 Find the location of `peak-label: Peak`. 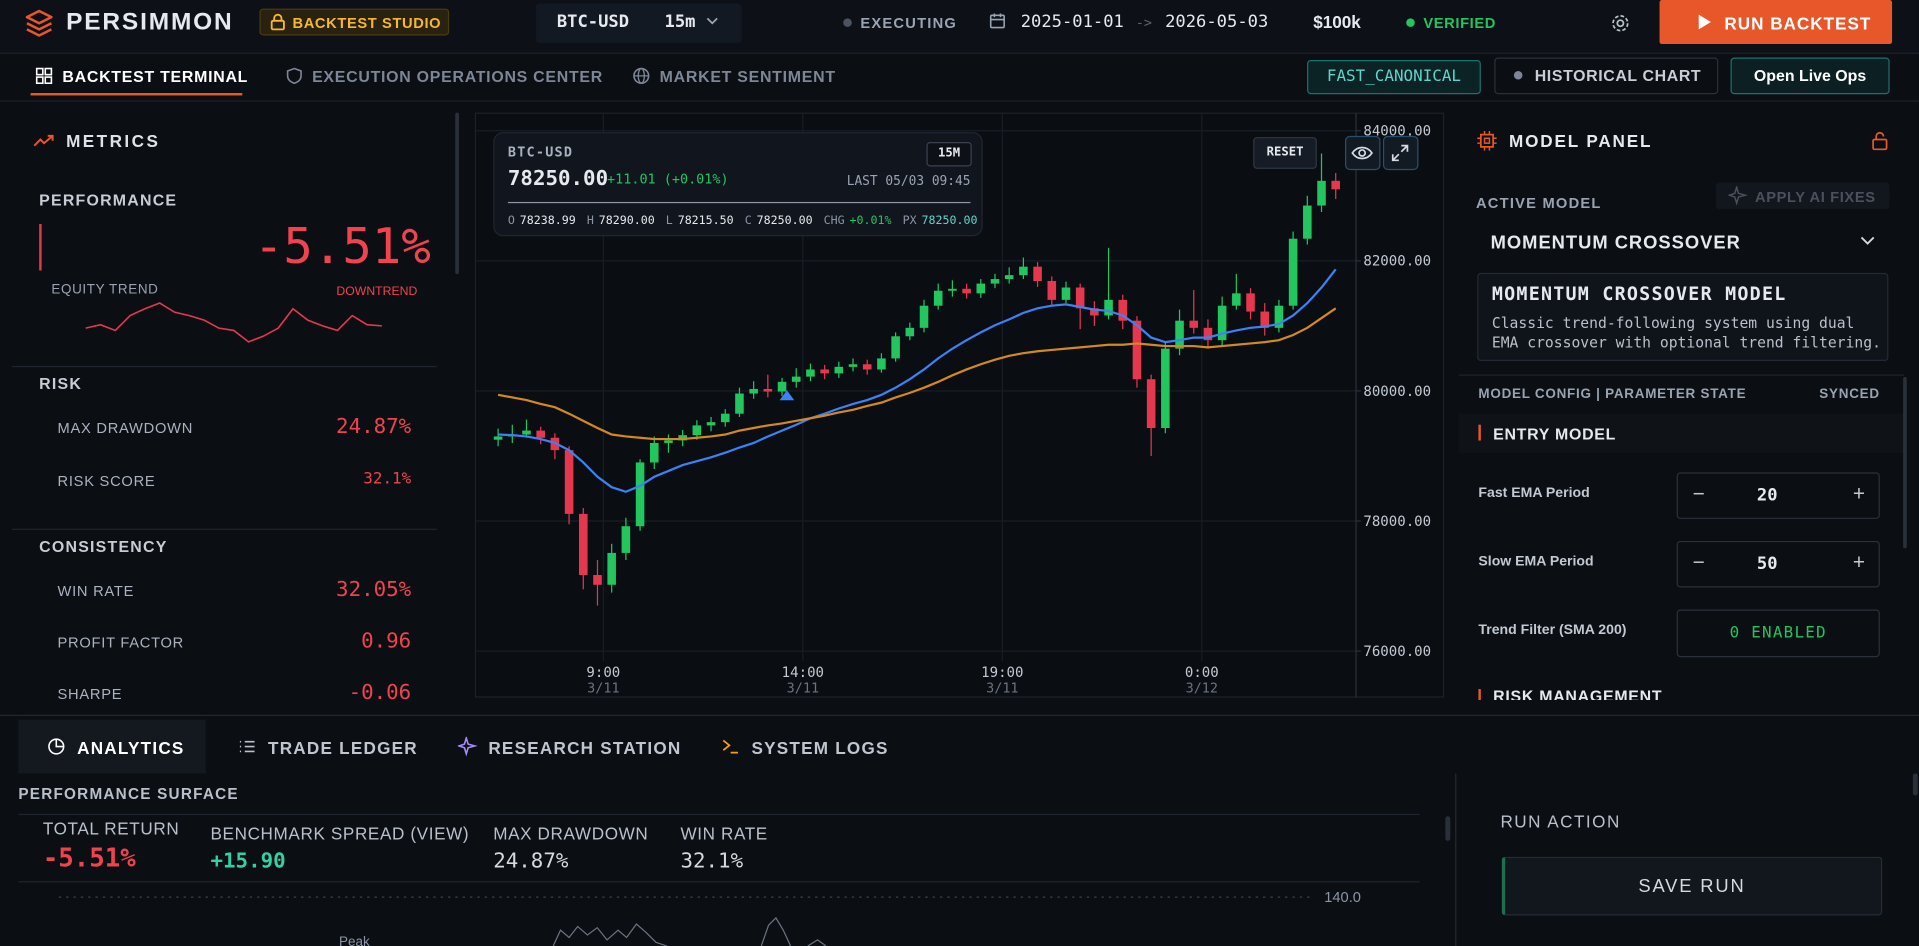

peak-label: Peak is located at coordinates (354, 940).